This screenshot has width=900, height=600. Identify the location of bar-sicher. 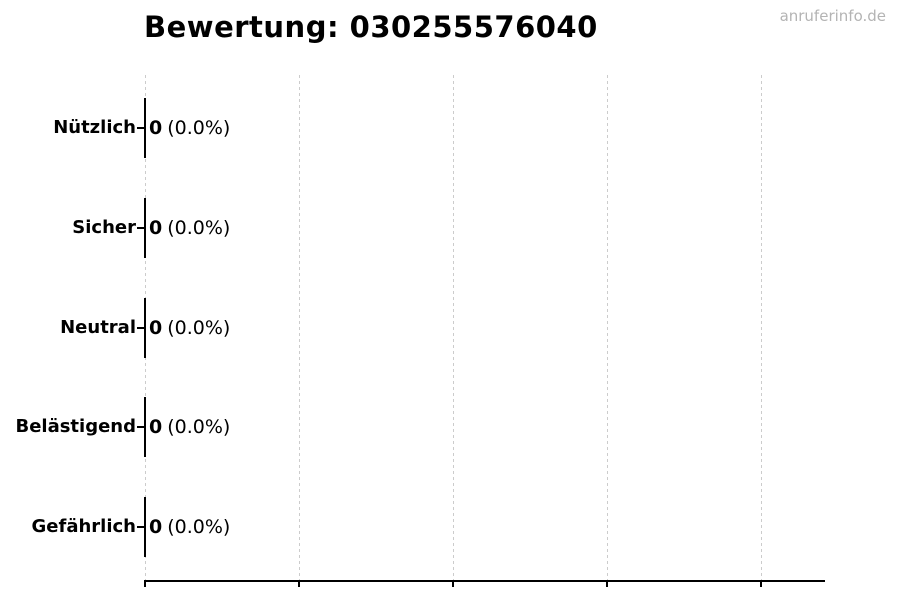
(145, 228).